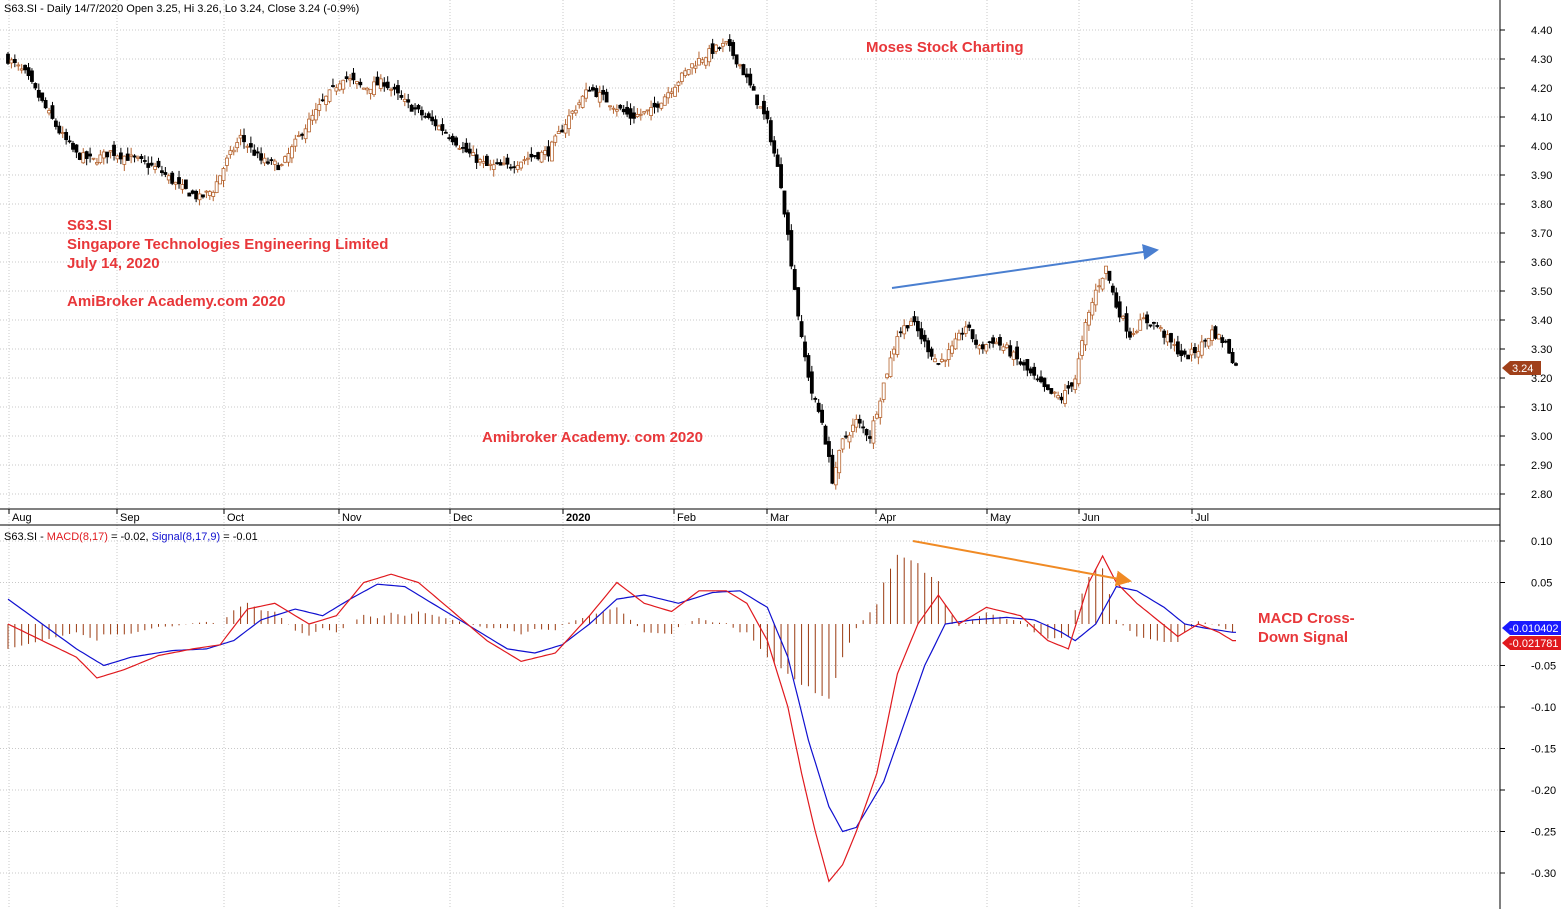 This screenshot has width=1561, height=909. I want to click on macd-signal-annotation-line1: MACD Cross-, so click(1306, 618).